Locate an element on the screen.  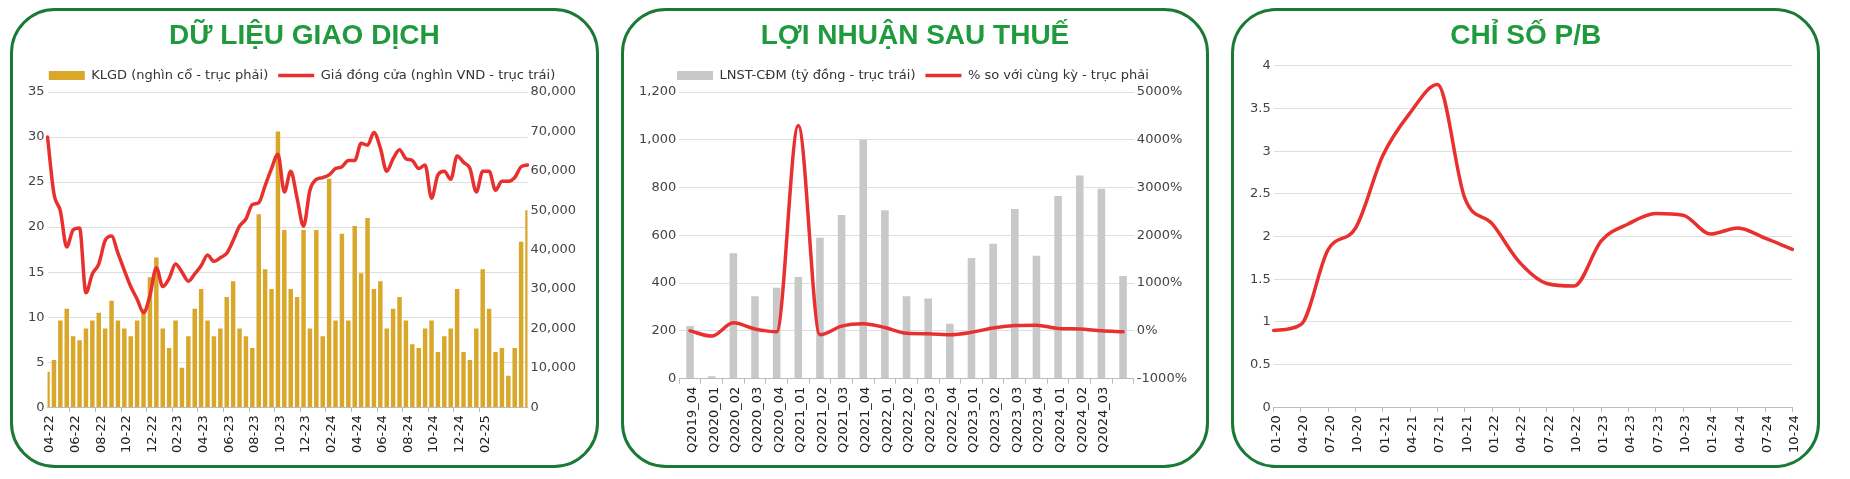
y-tick-label: 35 is located at coordinates (36, 91).